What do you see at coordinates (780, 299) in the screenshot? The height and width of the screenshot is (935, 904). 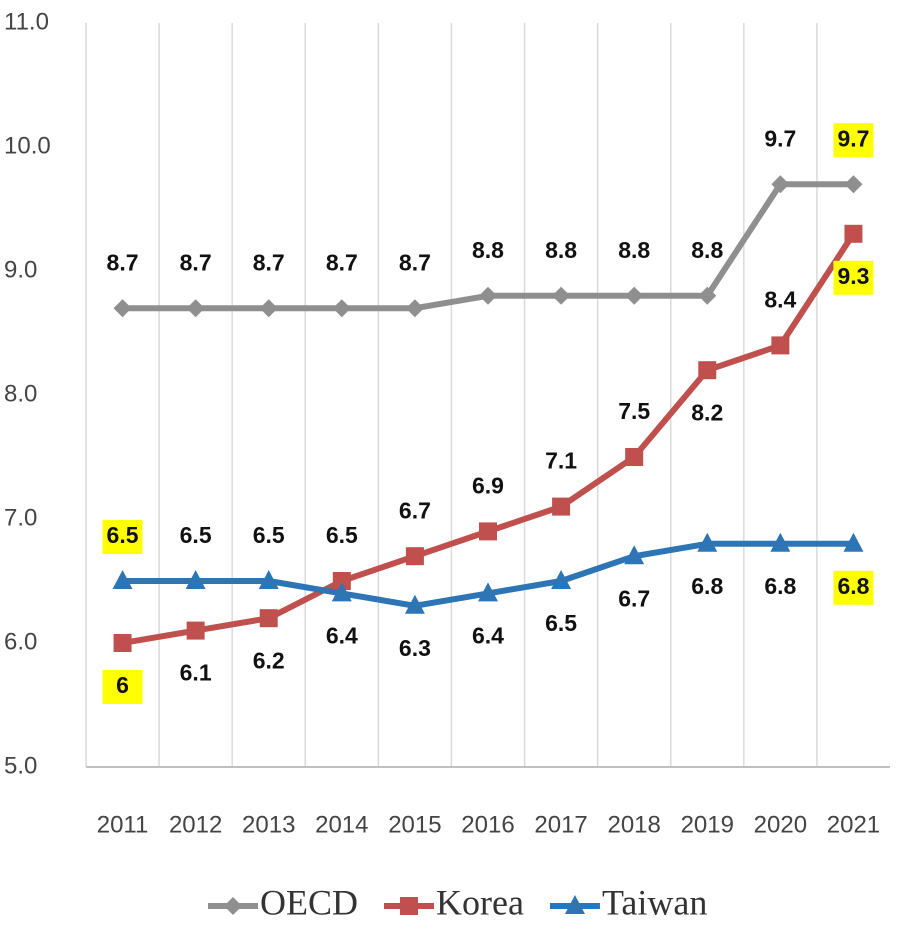 I see `data-label: 8.4` at bounding box center [780, 299].